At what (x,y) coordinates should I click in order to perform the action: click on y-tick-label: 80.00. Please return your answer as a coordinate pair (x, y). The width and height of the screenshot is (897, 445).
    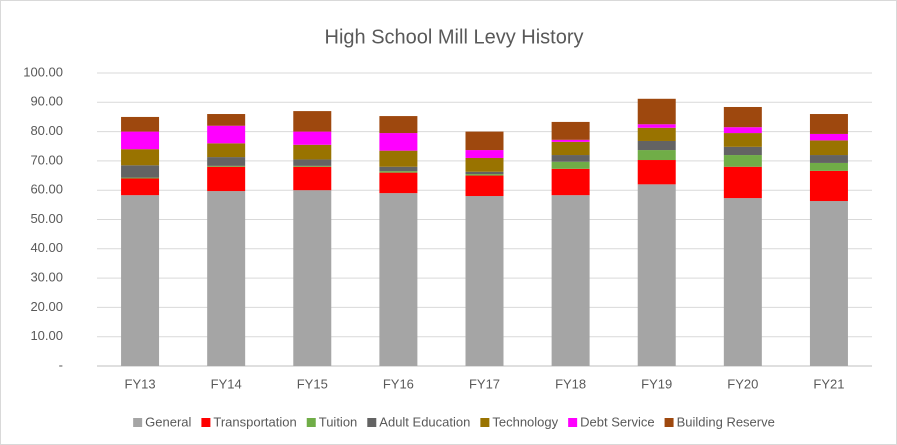
    Looking at the image, I should click on (46, 130).